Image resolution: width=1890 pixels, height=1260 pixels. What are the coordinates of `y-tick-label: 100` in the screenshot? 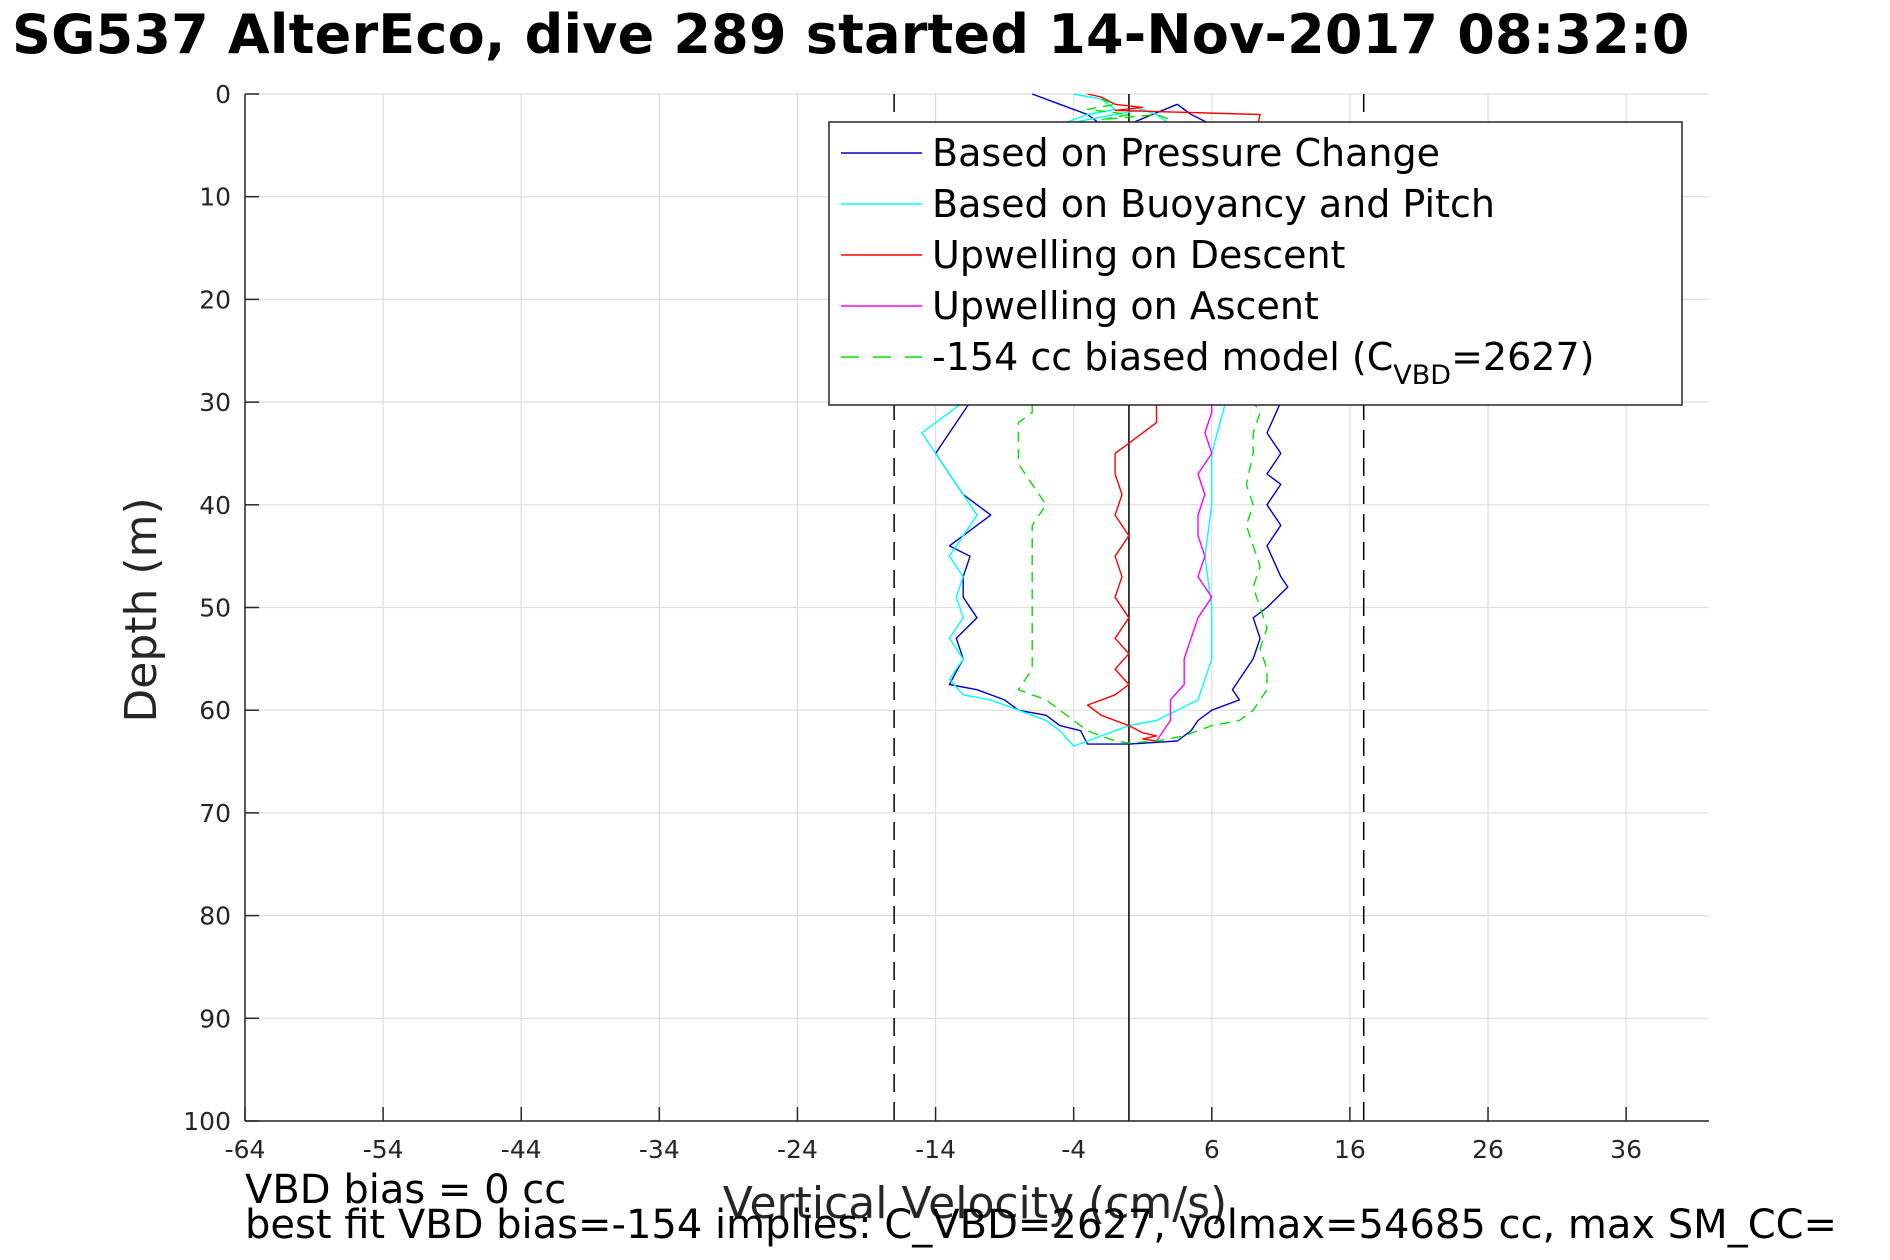 It's located at (207, 1121).